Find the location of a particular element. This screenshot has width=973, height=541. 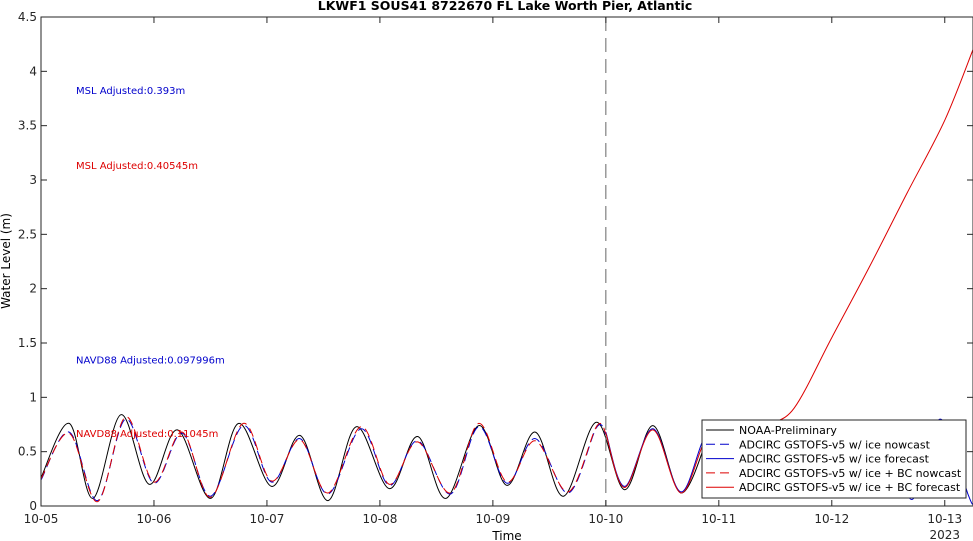

y-tick-label: 3.5 is located at coordinates (27, 126).